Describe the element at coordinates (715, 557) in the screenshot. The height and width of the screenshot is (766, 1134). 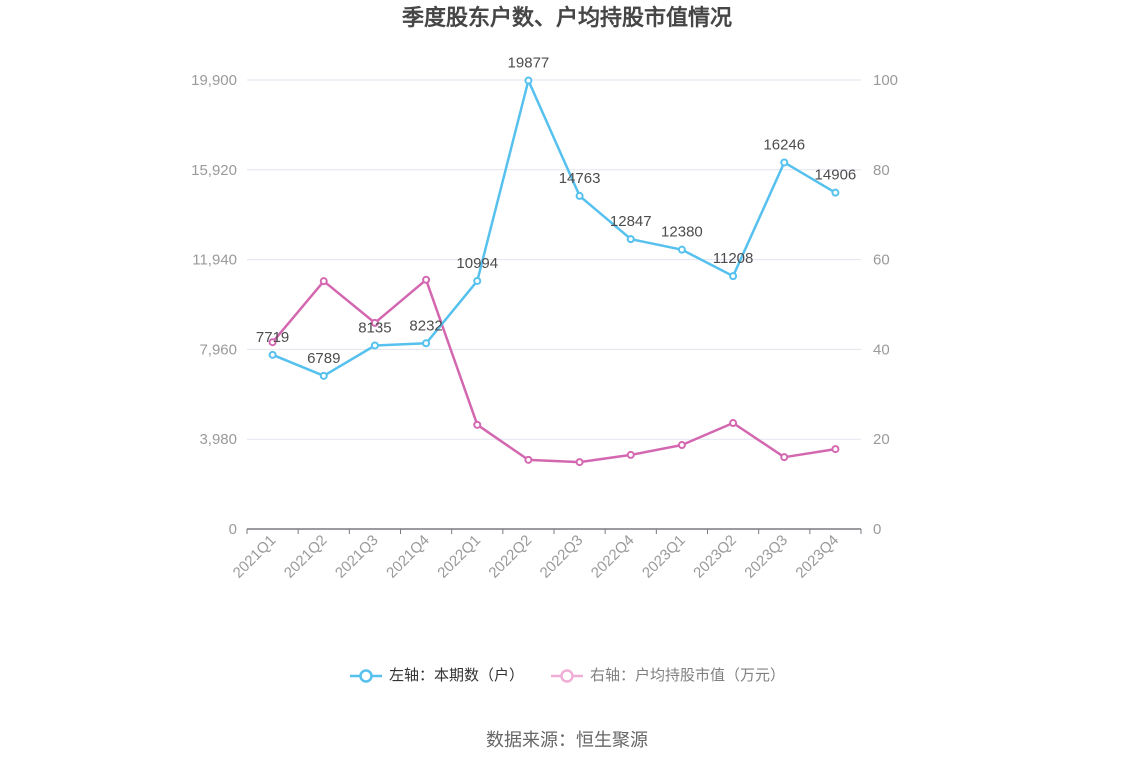
I see `x-axis-tick-label: 2023Q2` at that location.